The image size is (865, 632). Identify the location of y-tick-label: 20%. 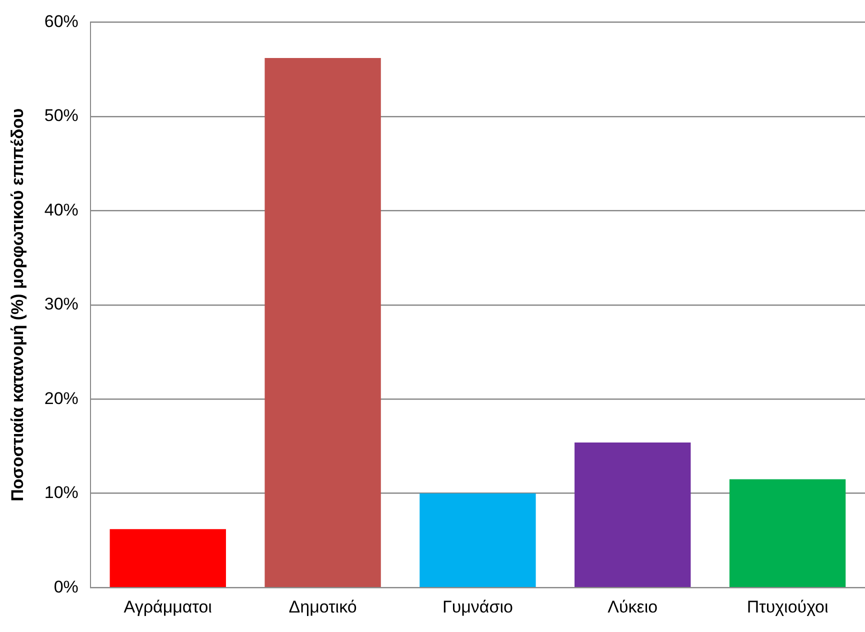
(61, 398).